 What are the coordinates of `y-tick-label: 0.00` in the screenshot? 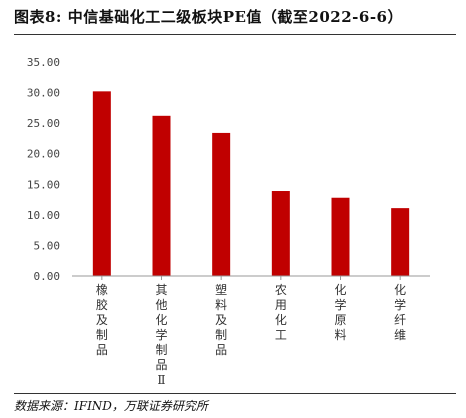 It's located at (47, 276).